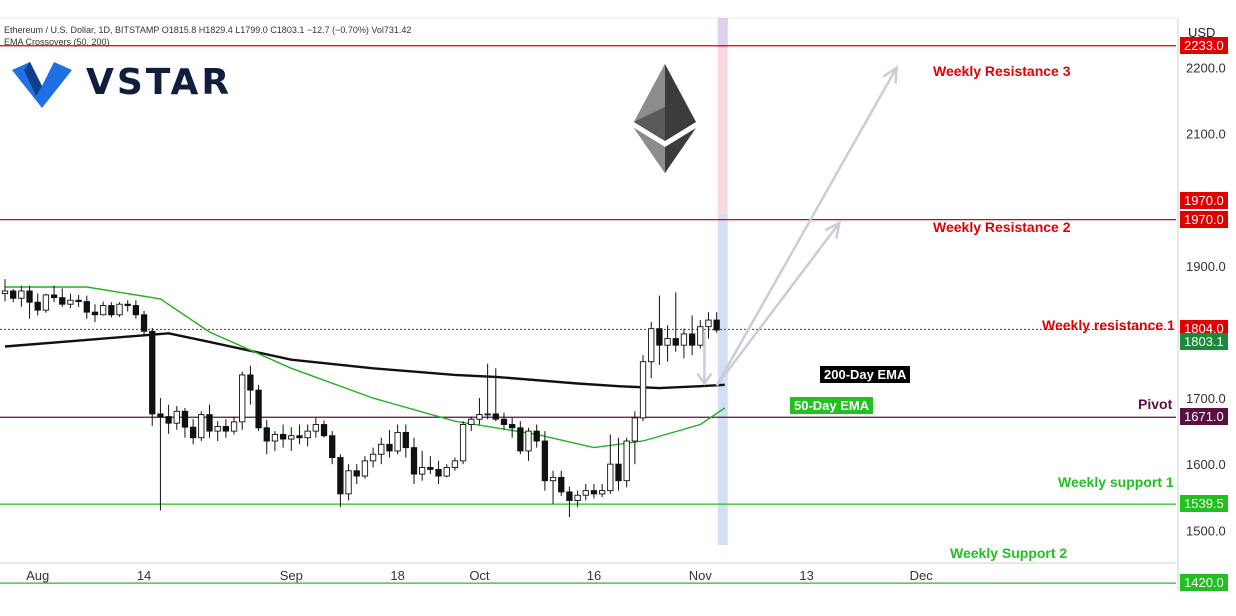  I want to click on time-tick-label: 16, so click(594, 575).